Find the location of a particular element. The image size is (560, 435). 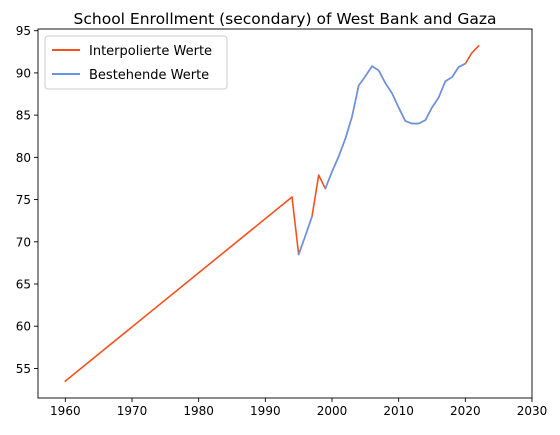

x-tick-label-2030: 2030 is located at coordinates (532, 411).